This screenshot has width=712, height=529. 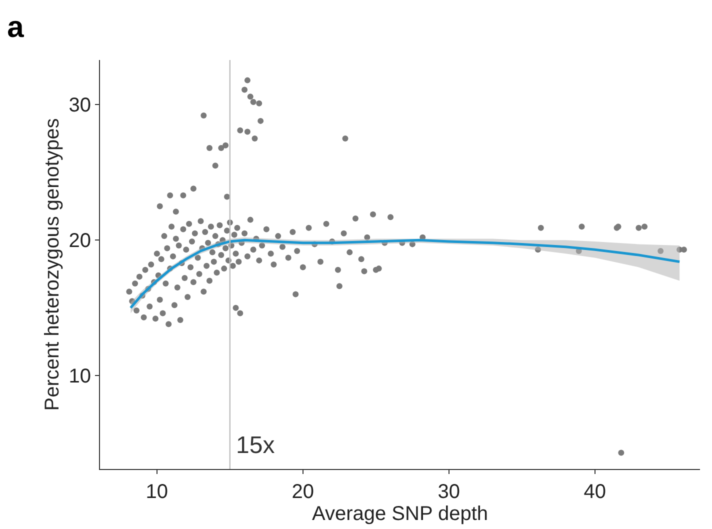 I want to click on y-tick-label: 30, so click(x=79, y=105).